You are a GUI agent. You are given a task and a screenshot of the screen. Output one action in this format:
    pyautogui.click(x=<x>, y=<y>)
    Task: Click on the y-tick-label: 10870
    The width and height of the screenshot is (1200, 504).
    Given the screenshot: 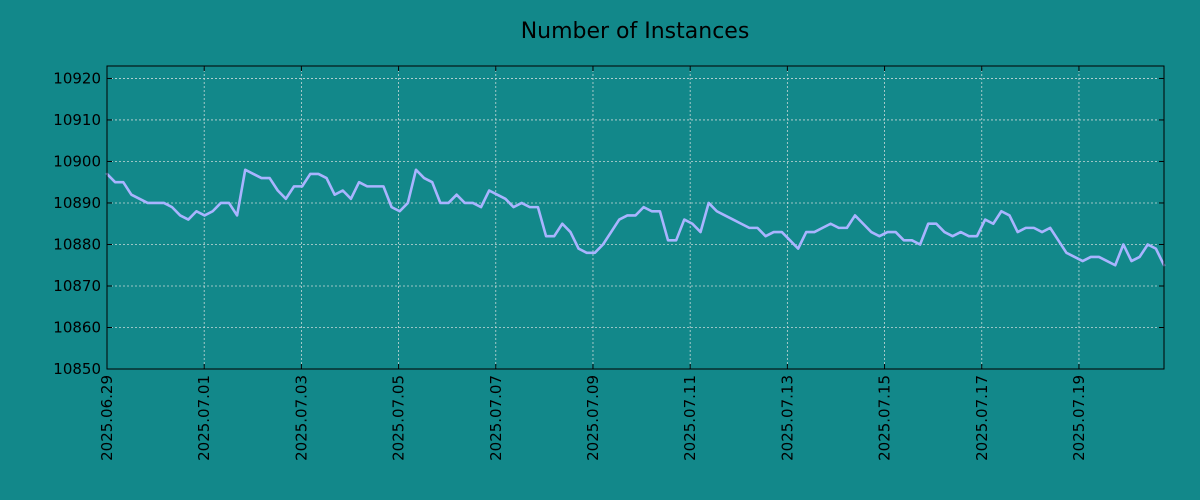 What is the action you would take?
    pyautogui.click(x=77, y=286)
    